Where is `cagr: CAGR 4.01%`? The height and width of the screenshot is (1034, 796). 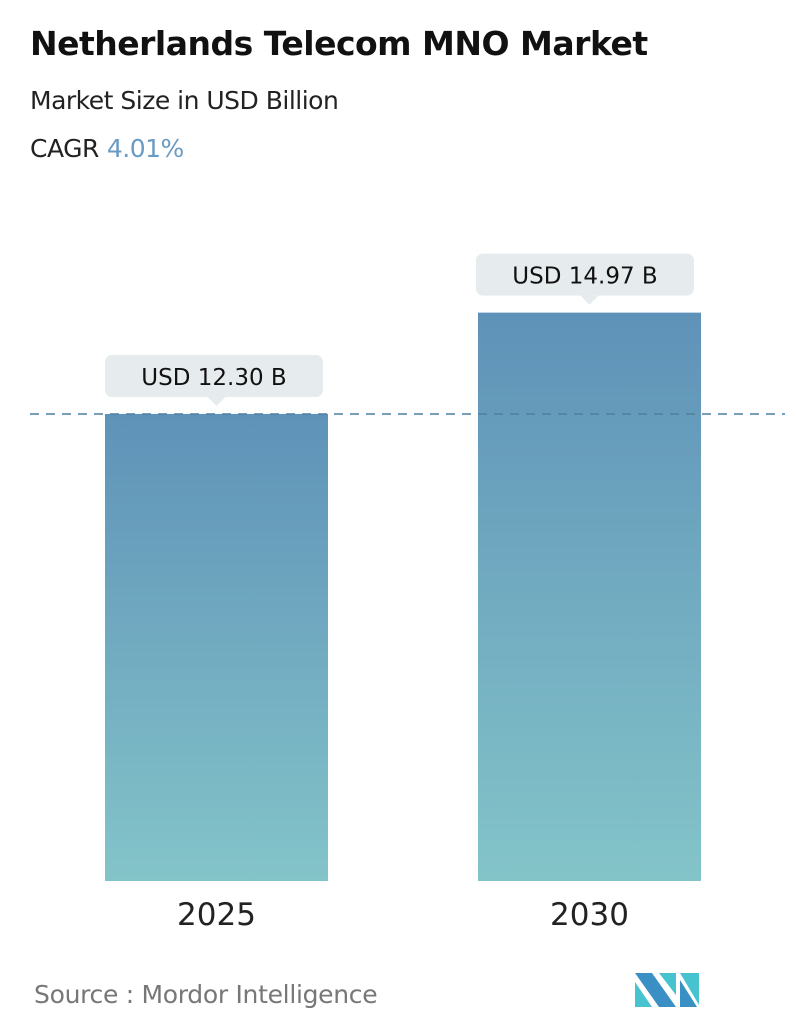
cagr: CAGR 4.01% is located at coordinates (107, 148).